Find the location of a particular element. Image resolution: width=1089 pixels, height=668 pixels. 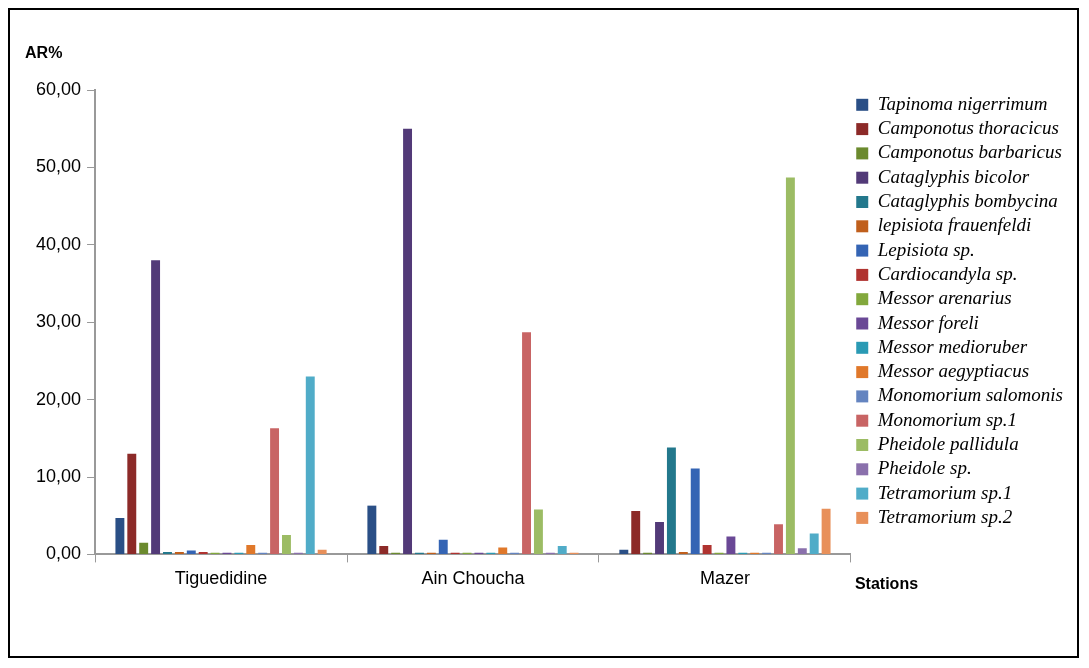

legend-label: Messor medioruber is located at coordinates (952, 346).